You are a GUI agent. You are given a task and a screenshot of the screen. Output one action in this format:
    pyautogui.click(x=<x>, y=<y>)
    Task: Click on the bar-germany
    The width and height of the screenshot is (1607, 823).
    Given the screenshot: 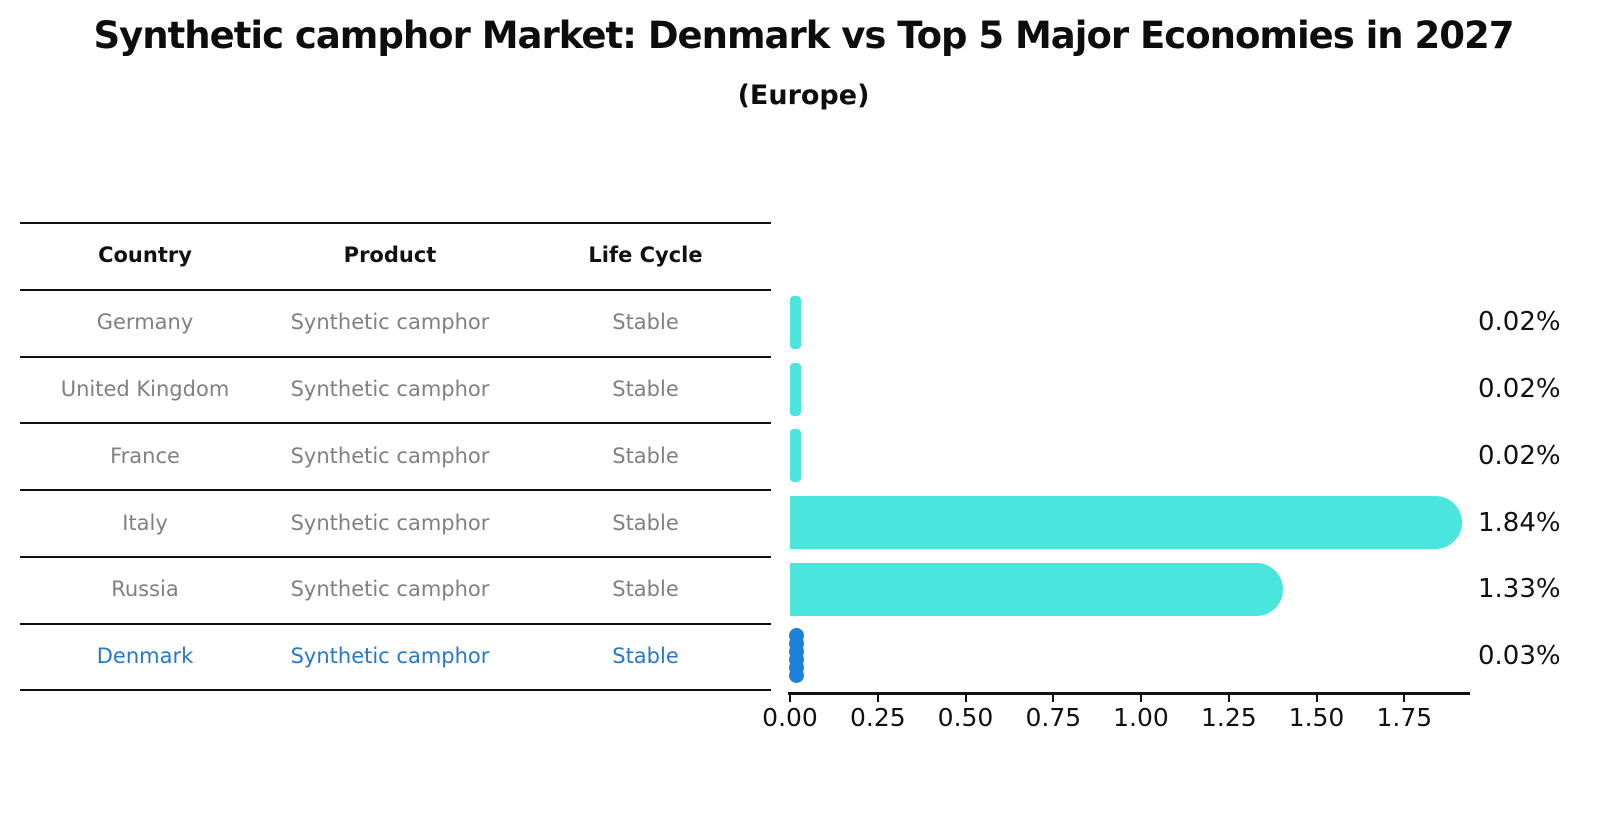 What is the action you would take?
    pyautogui.click(x=795, y=322)
    